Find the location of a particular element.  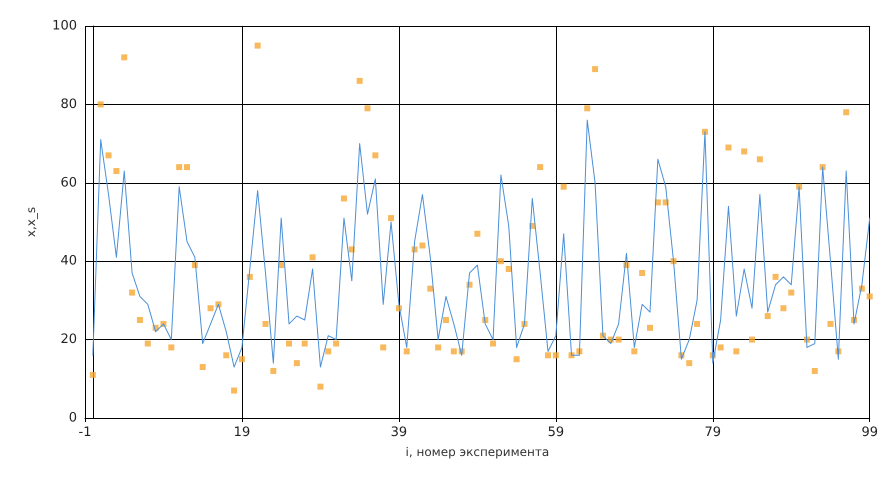

x-tick-label: 19 is located at coordinates (242, 432).